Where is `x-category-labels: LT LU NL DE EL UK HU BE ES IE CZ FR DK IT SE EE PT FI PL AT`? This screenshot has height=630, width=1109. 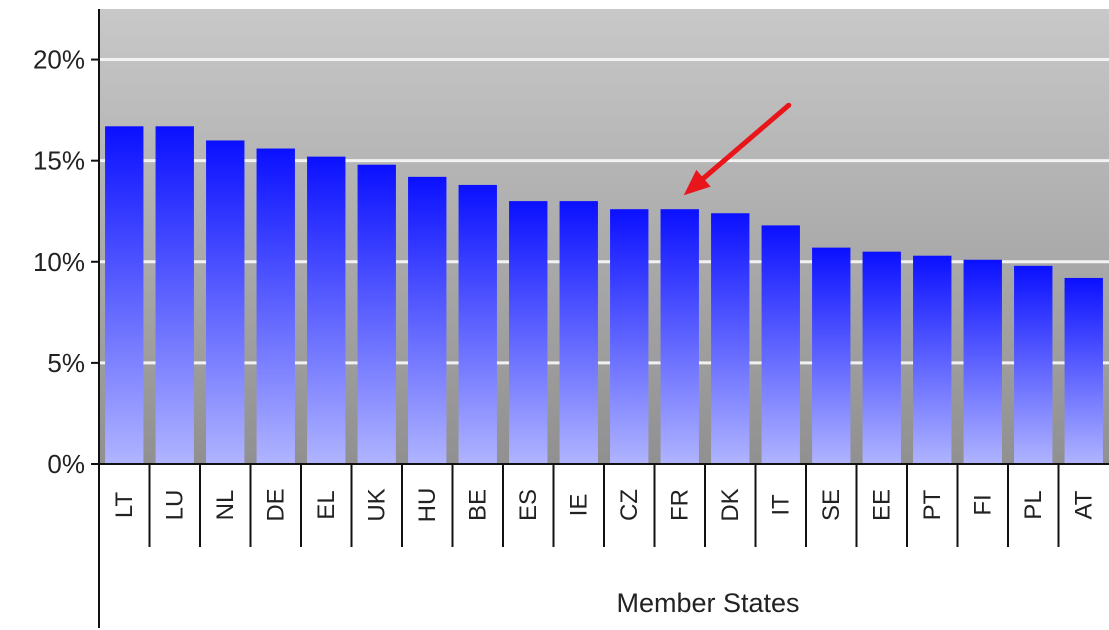
x-category-labels: LT LU NL DE EL UK HU BE ES IE CZ FR DK IT SE EE PT FI PL AT is located at coordinates (604, 505).